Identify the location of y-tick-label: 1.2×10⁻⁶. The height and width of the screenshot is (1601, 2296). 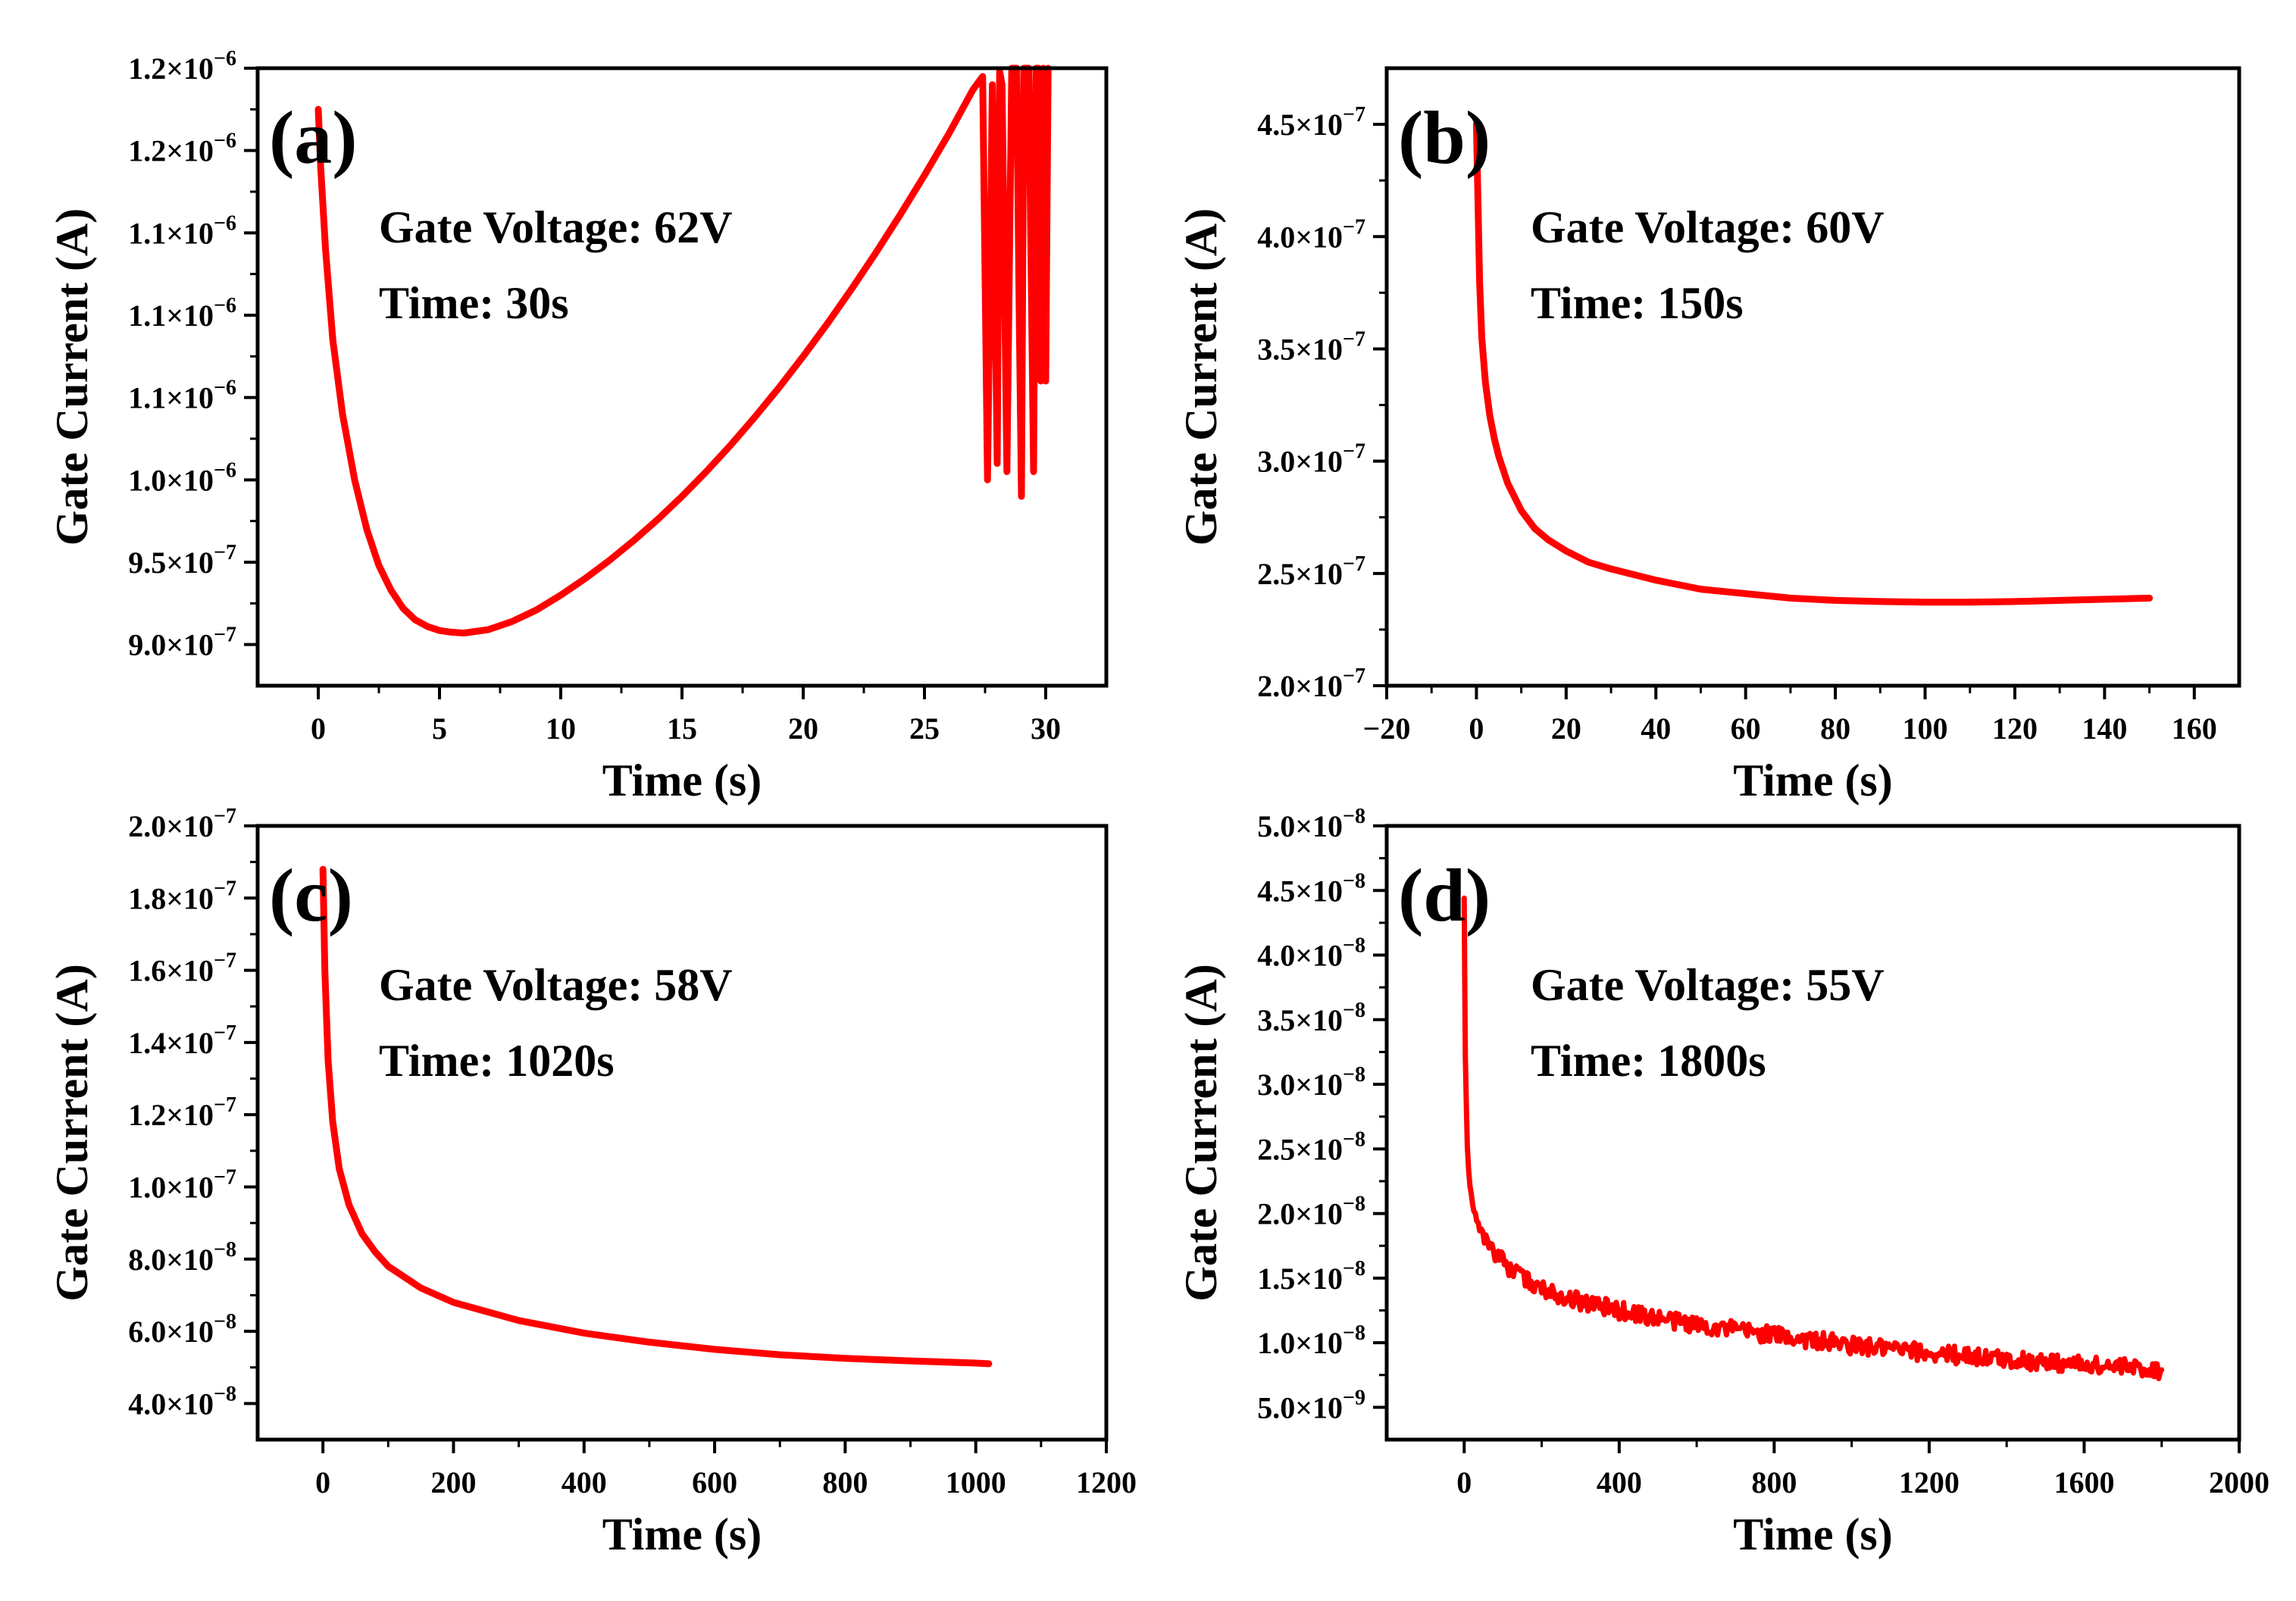
(182, 66).